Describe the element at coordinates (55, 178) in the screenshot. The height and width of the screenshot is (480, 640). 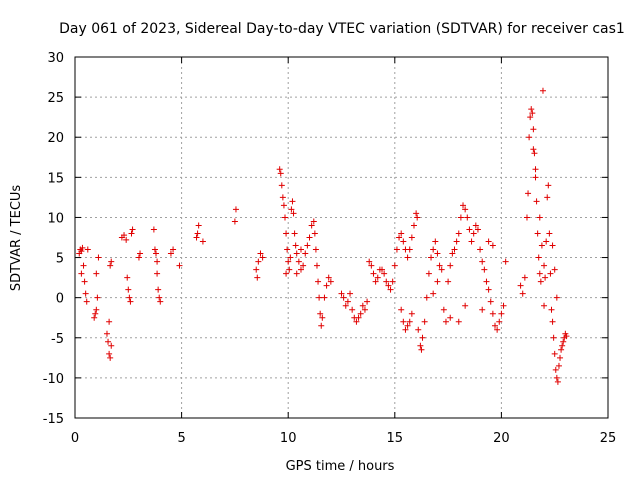
I see `y-tick-label: 15` at that location.